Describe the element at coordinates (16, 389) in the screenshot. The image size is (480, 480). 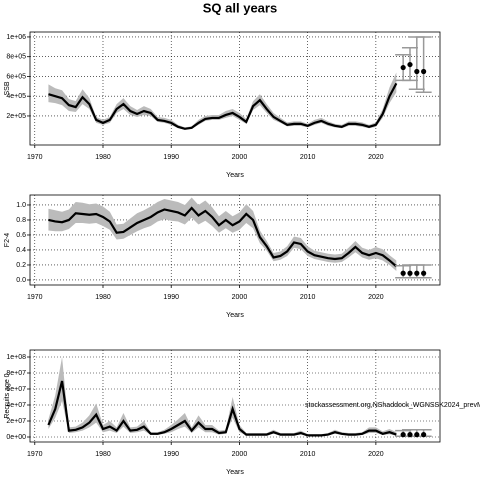
I see `y-tick-label: 6e+07` at that location.